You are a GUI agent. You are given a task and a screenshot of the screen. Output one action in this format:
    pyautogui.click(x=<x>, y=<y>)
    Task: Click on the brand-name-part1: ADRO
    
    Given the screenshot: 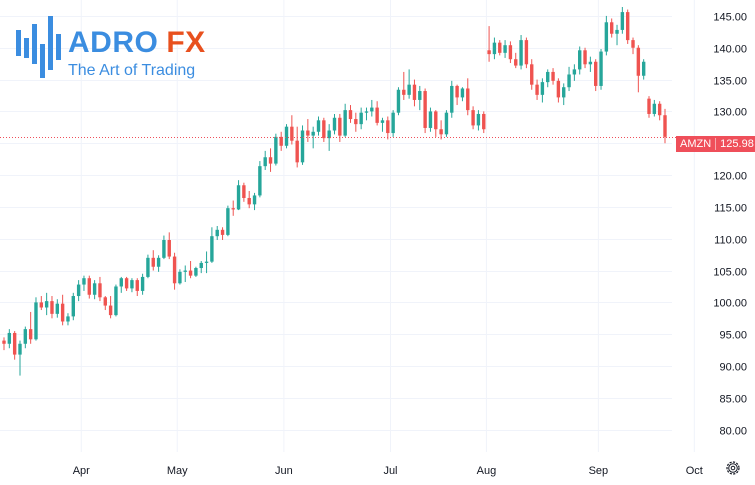 What is the action you would take?
    pyautogui.click(x=113, y=42)
    